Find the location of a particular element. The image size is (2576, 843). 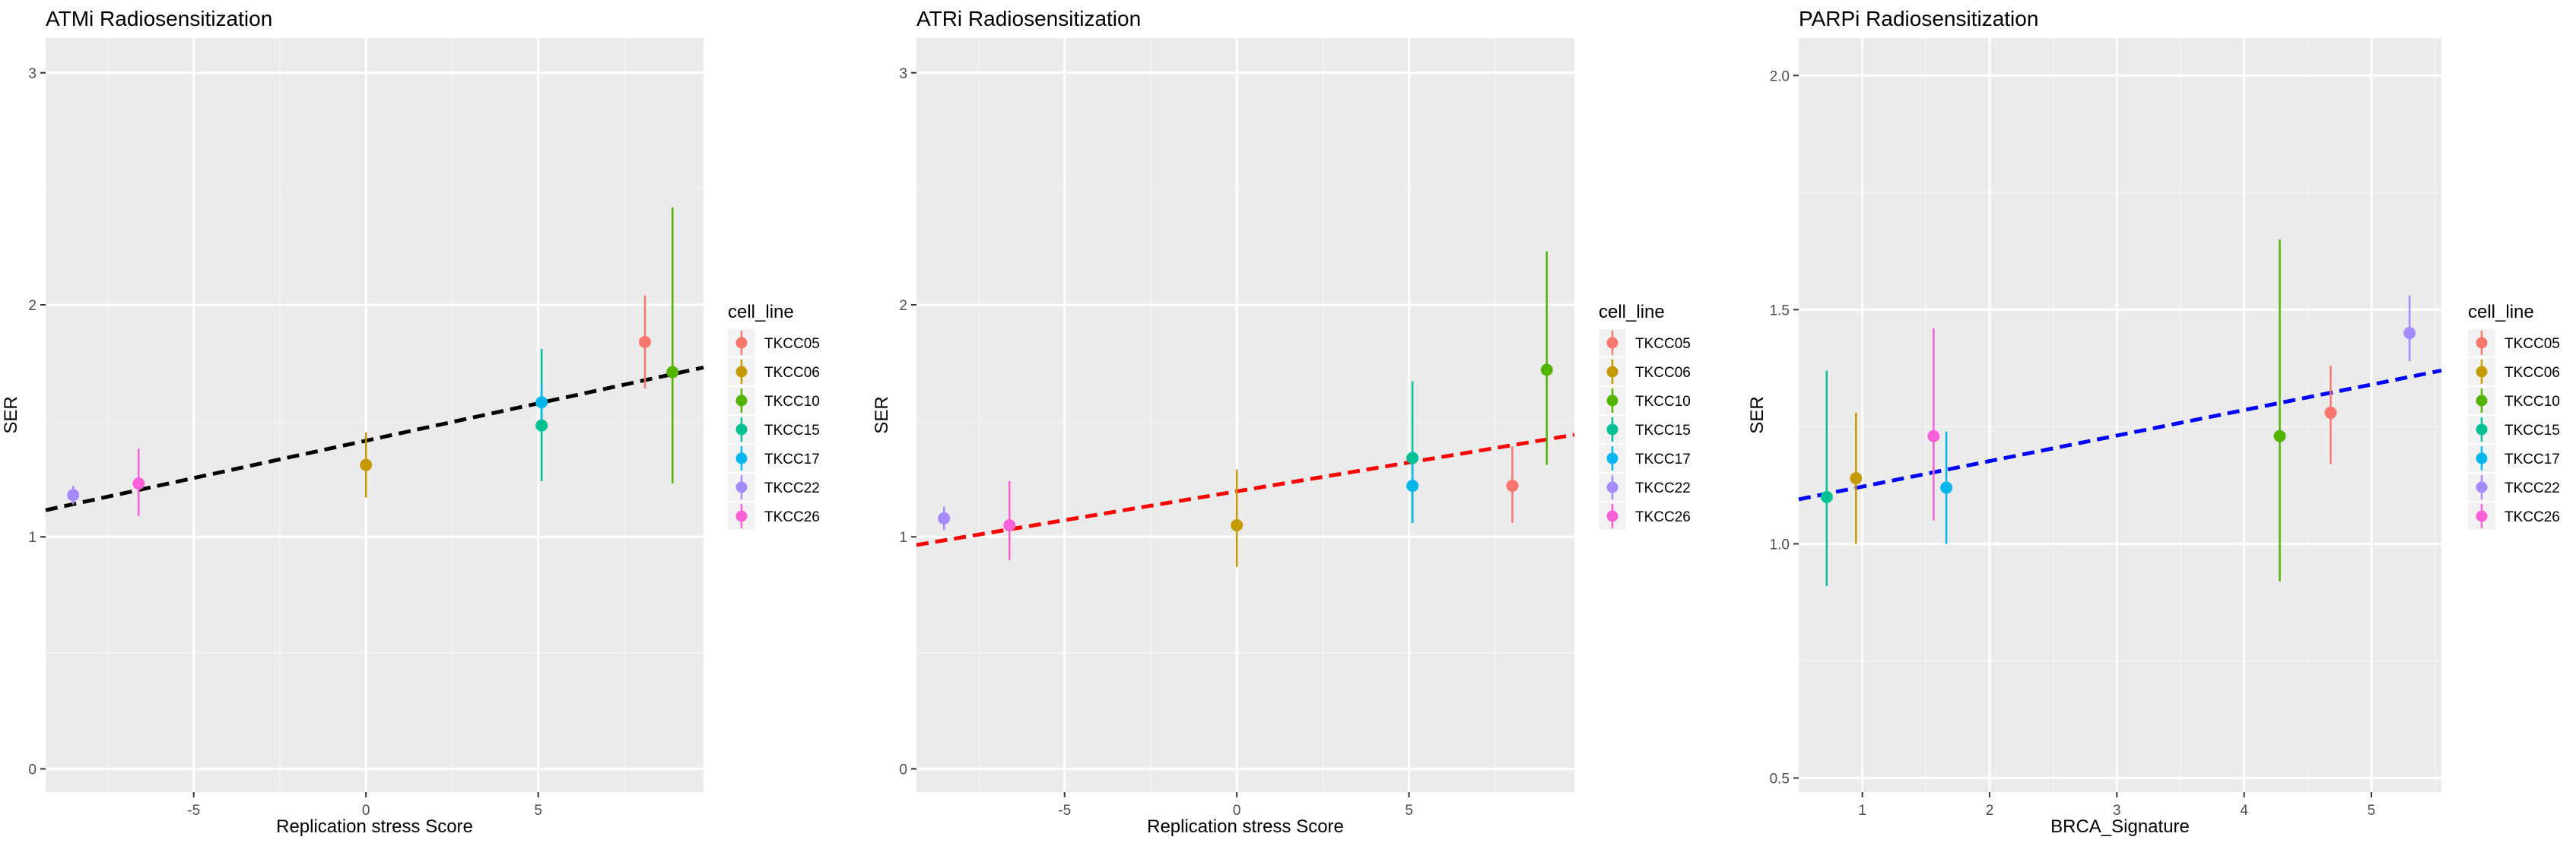

x-axis-label: BRCA_Signature is located at coordinates (2120, 826).